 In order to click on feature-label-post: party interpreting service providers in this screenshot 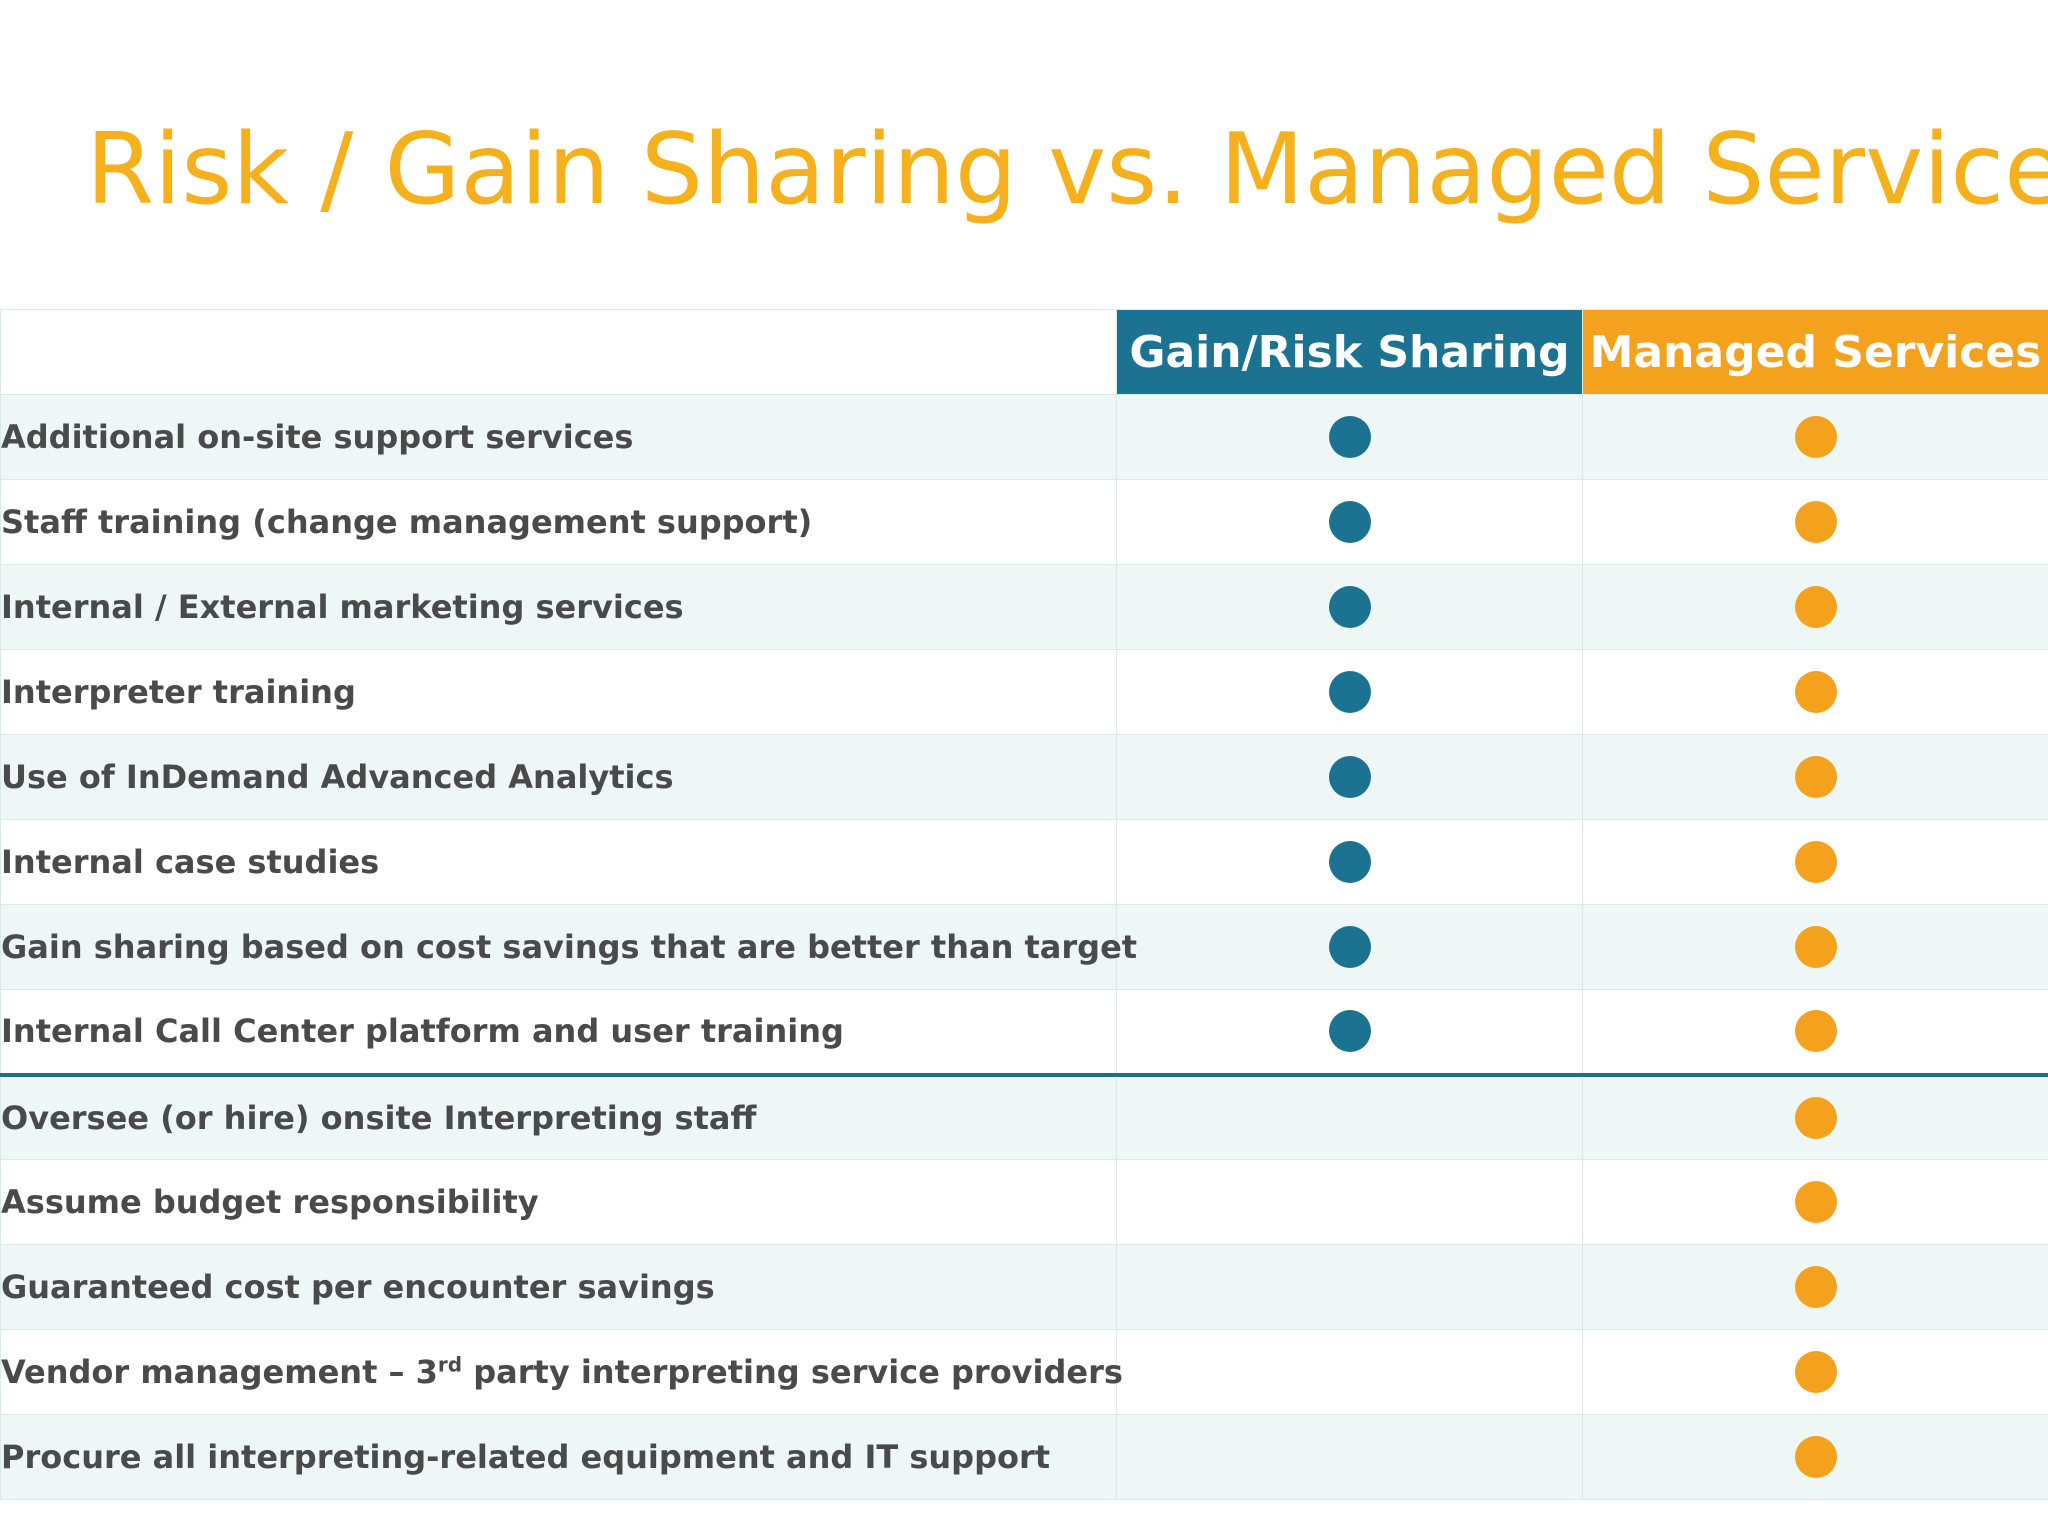, I will do `click(792, 1372)`.